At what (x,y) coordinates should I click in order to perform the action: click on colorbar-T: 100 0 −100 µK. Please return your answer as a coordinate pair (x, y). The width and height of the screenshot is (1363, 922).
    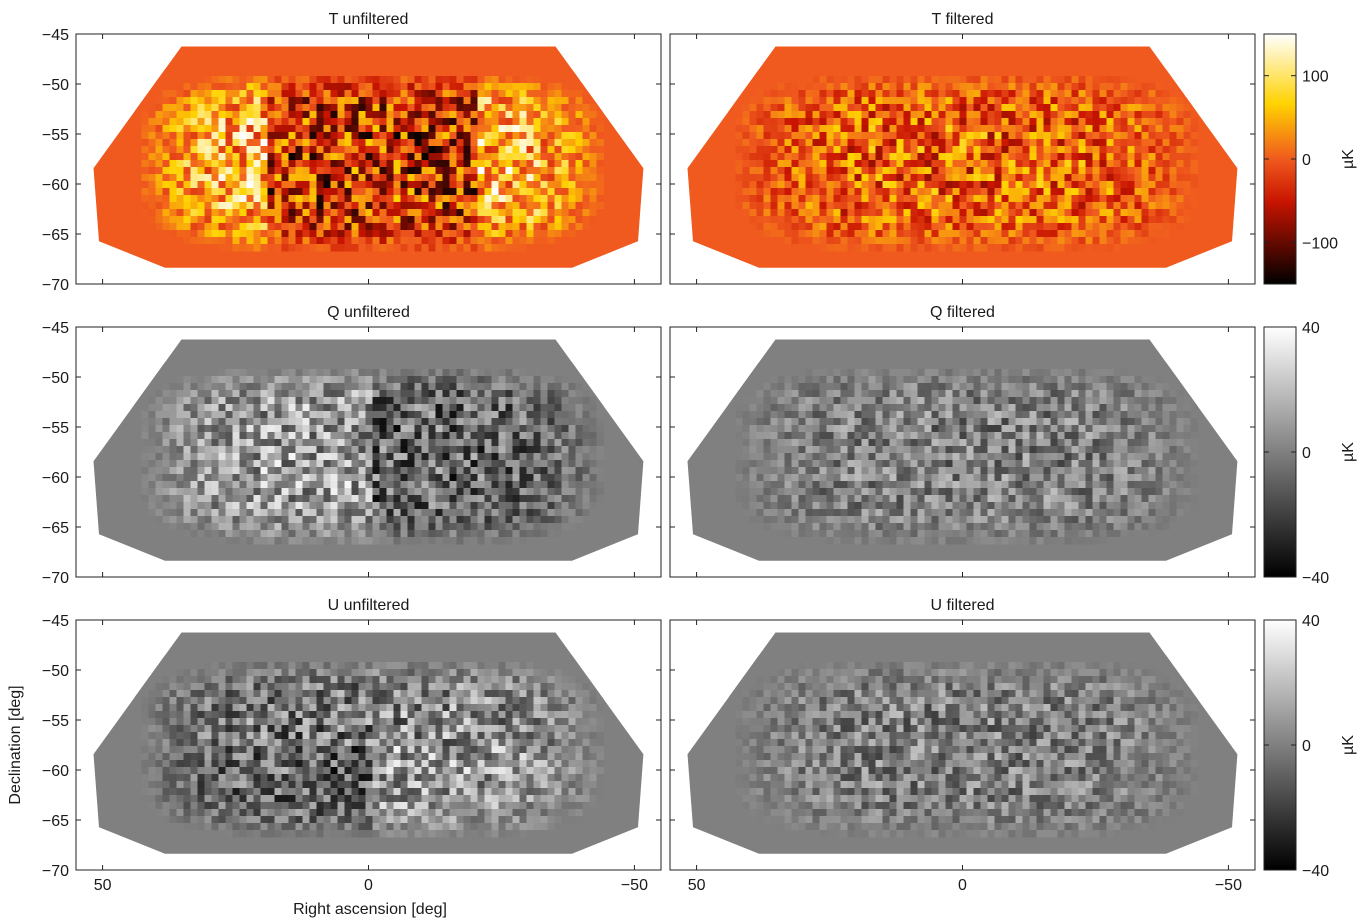
    Looking at the image, I should click on (1310, 159).